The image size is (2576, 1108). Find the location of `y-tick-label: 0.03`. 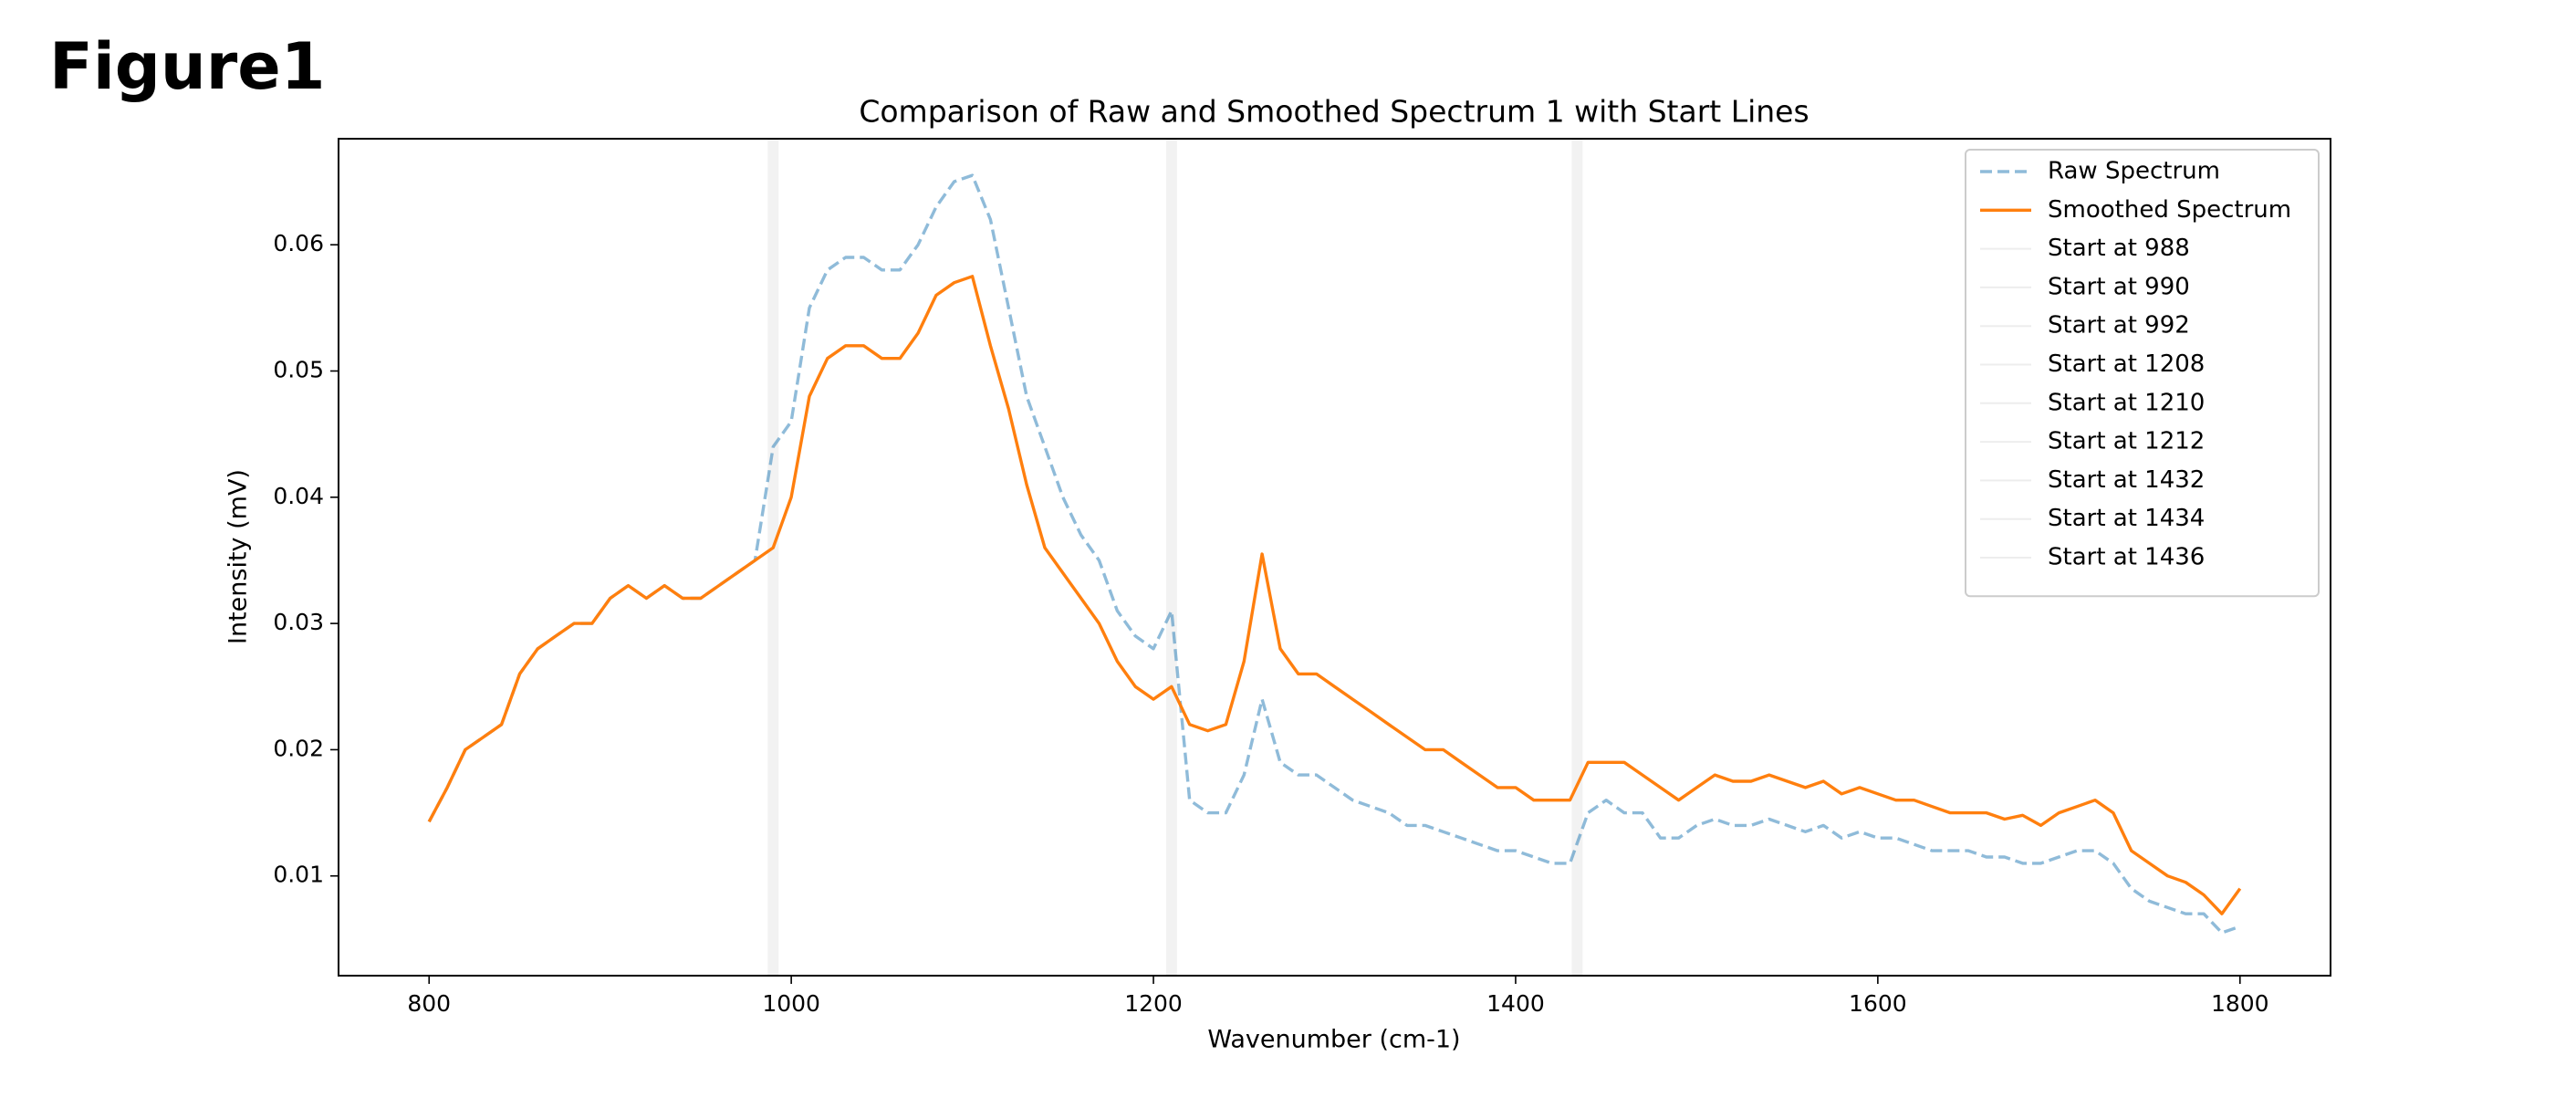

y-tick-label: 0.03 is located at coordinates (298, 622).